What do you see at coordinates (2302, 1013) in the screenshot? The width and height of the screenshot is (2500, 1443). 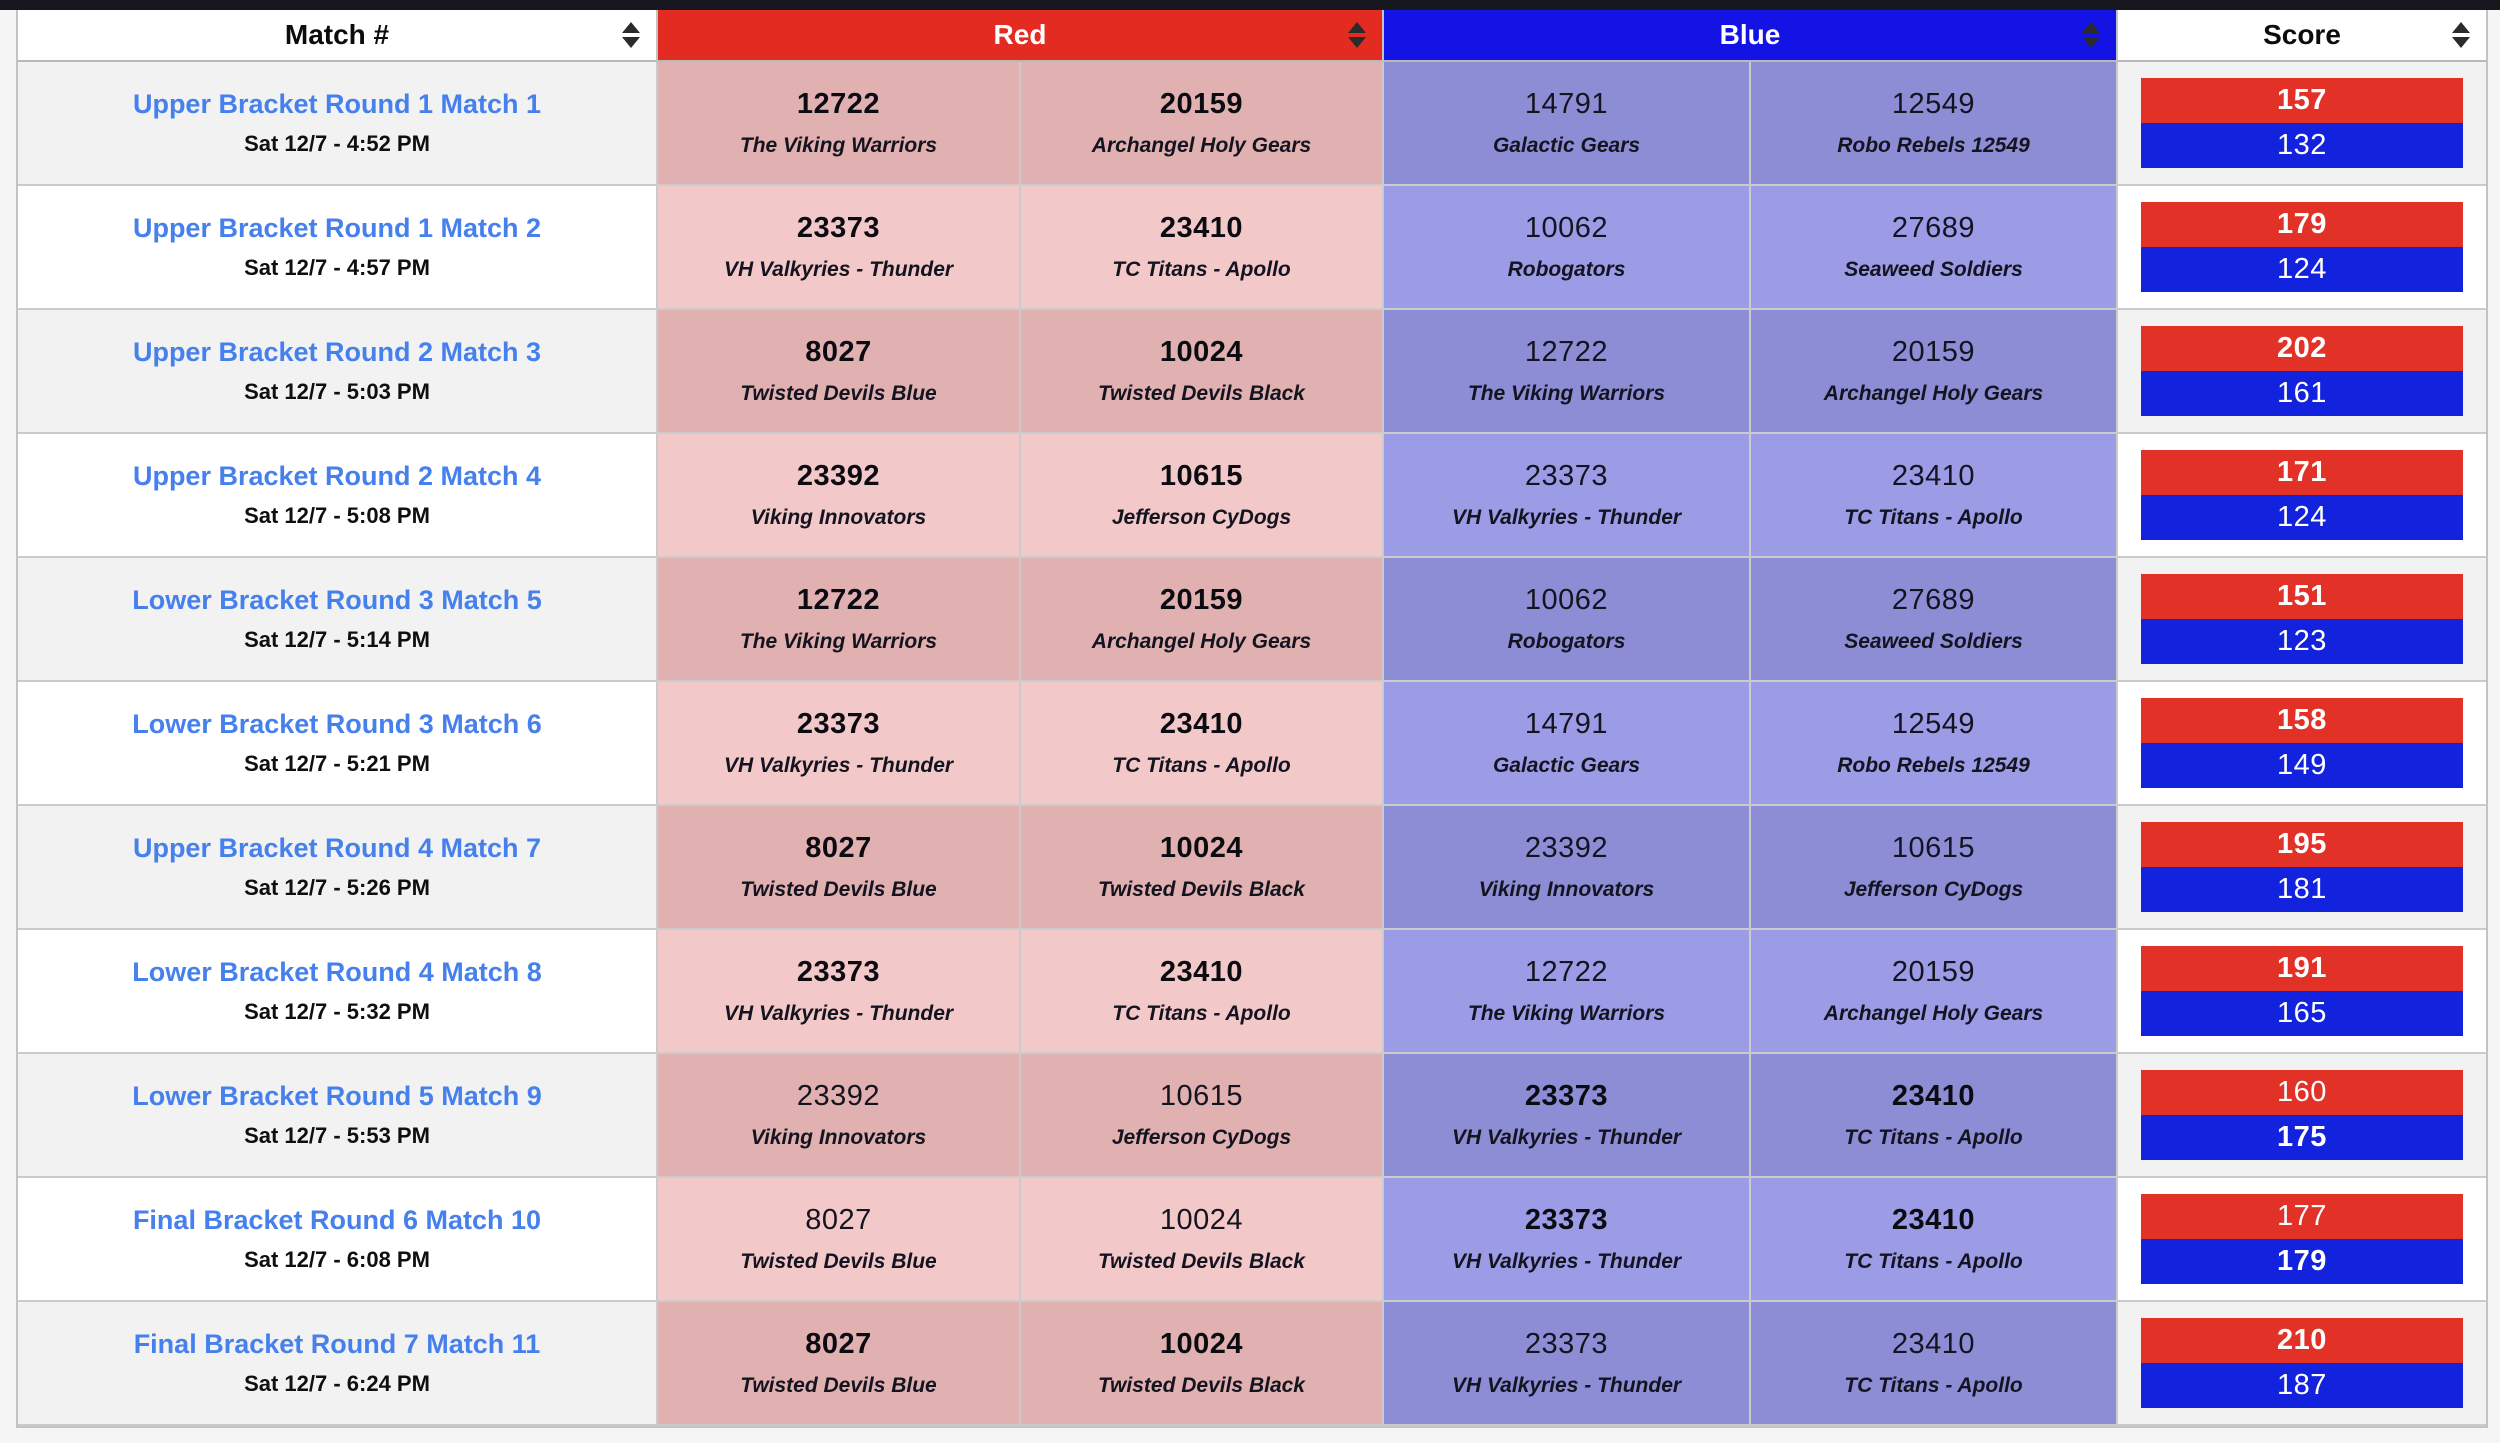 I see `blue-score: 165` at bounding box center [2302, 1013].